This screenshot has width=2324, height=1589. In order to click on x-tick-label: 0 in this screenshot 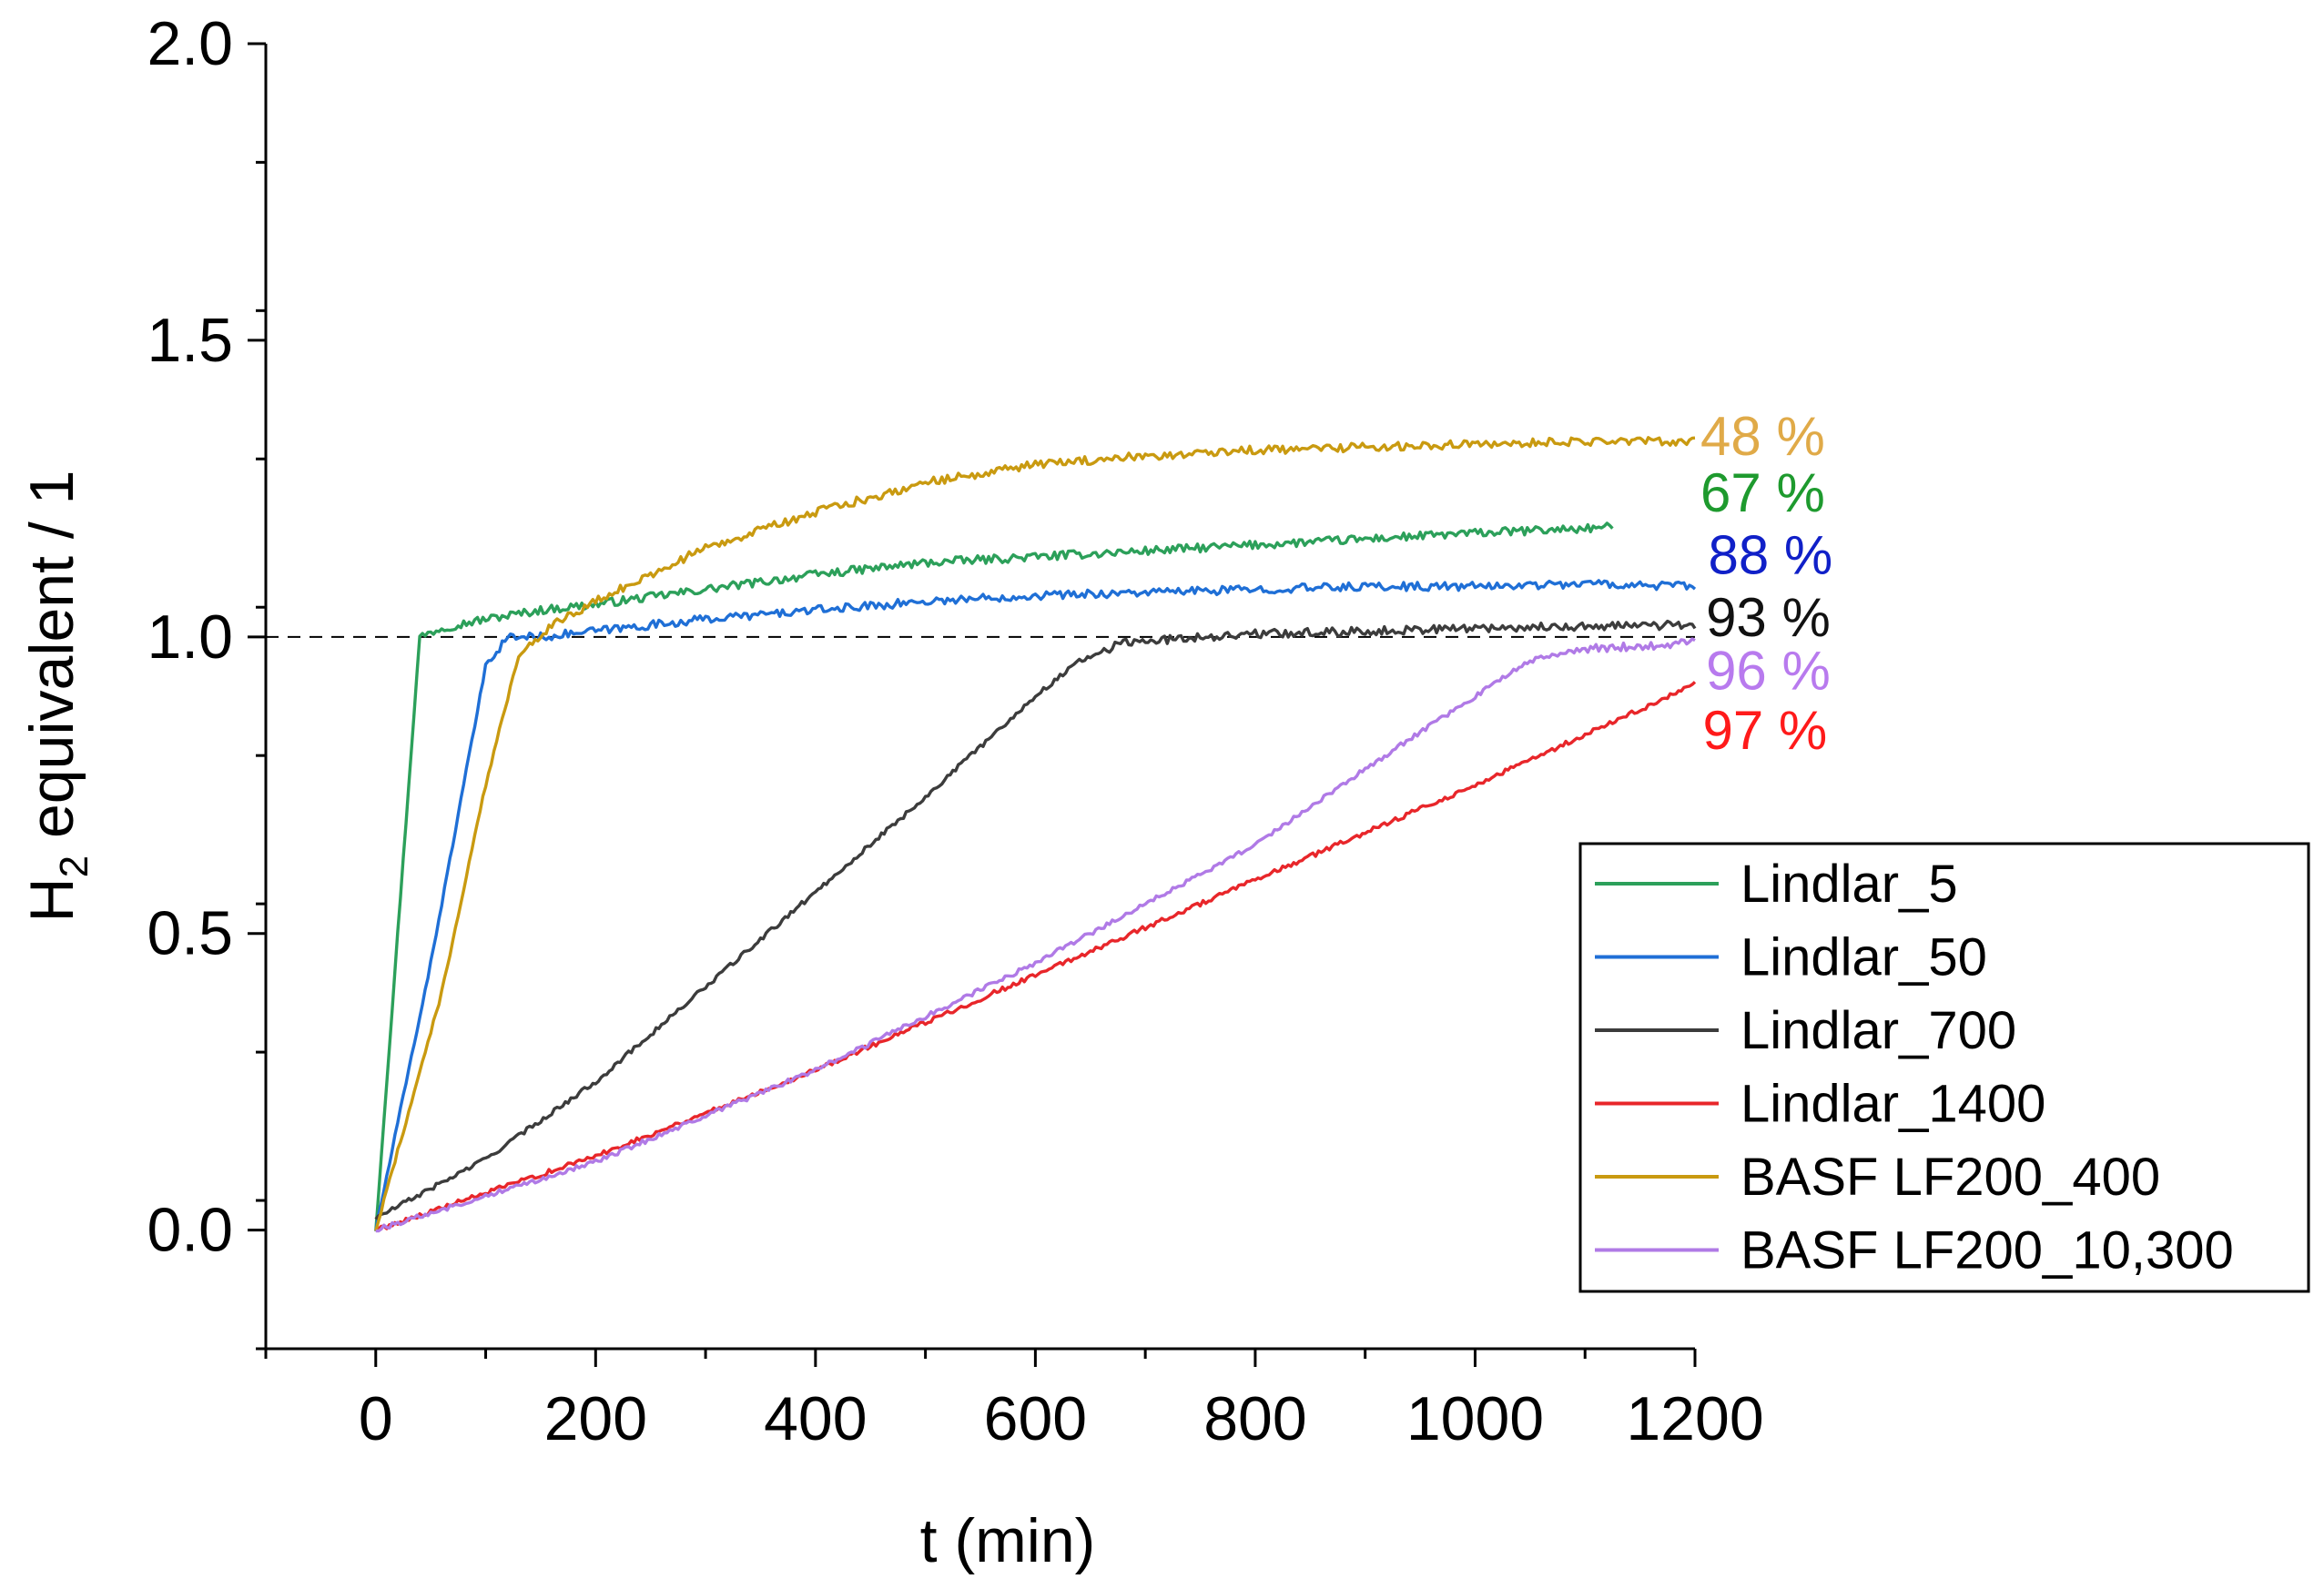, I will do `click(376, 1418)`.